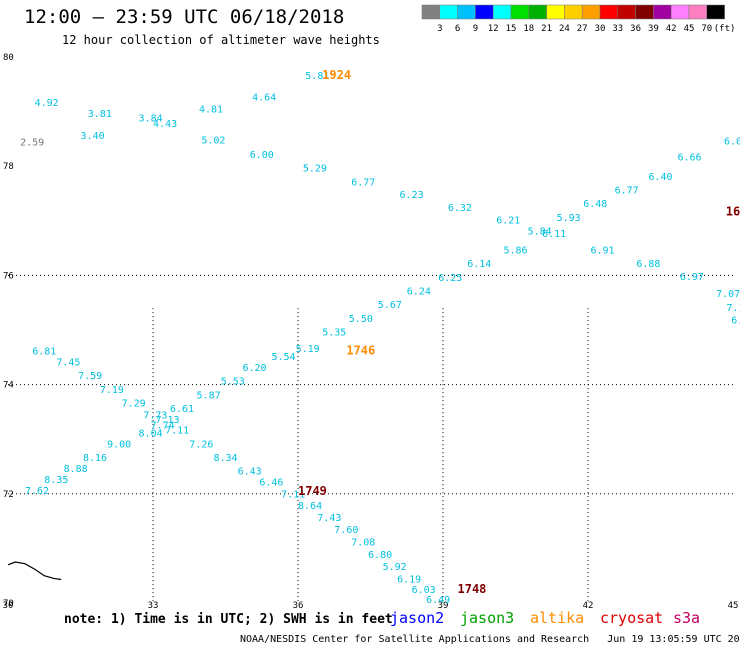 This screenshot has height=650, width=740. What do you see at coordinates (312, 491) in the screenshot?
I see `pass-time-label: 1749` at bounding box center [312, 491].